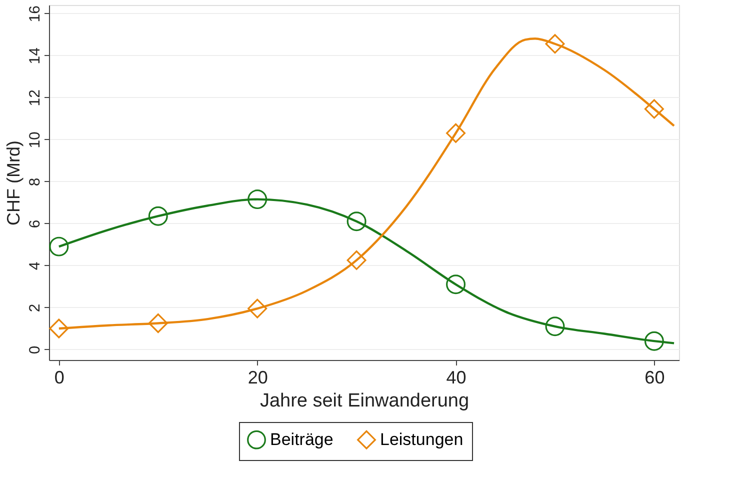  I want to click on y-tick-label: 14, so click(35, 56).